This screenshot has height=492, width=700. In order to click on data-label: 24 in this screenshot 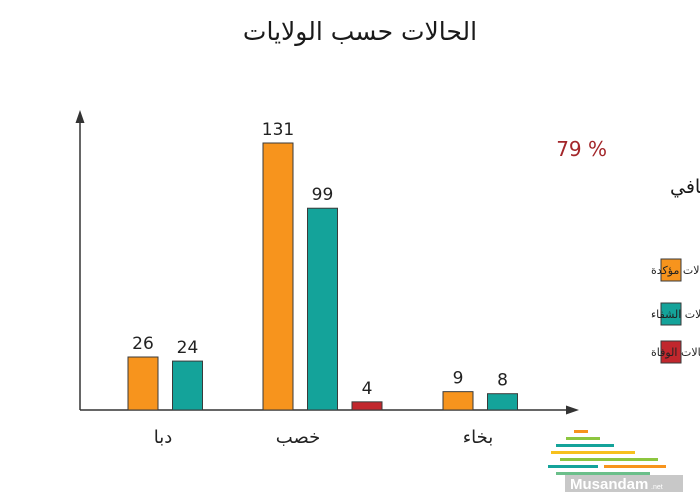, I will do `click(188, 348)`.